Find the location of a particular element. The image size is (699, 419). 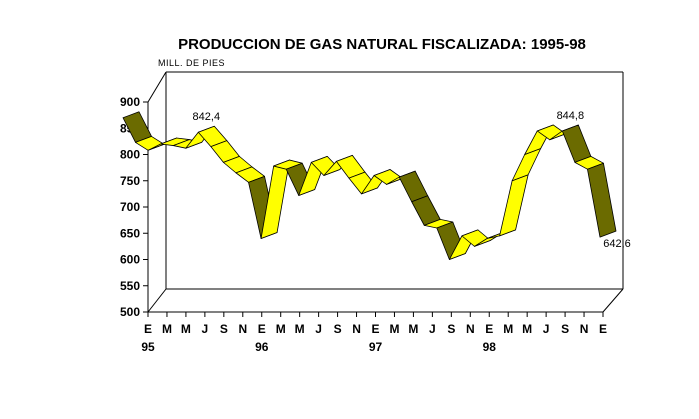

y-tick-label: 500 is located at coordinates (130, 312).